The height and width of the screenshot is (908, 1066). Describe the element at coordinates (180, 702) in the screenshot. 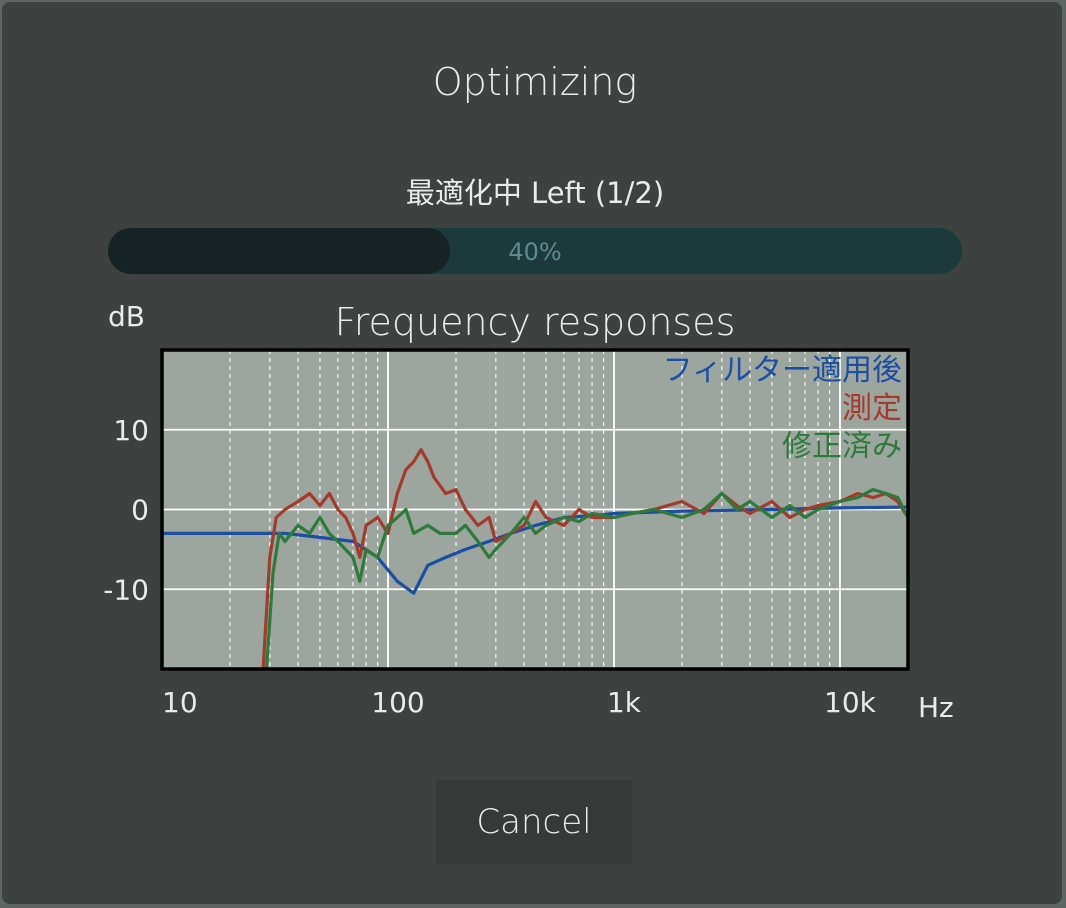

I see `x-tick-label: 10` at that location.